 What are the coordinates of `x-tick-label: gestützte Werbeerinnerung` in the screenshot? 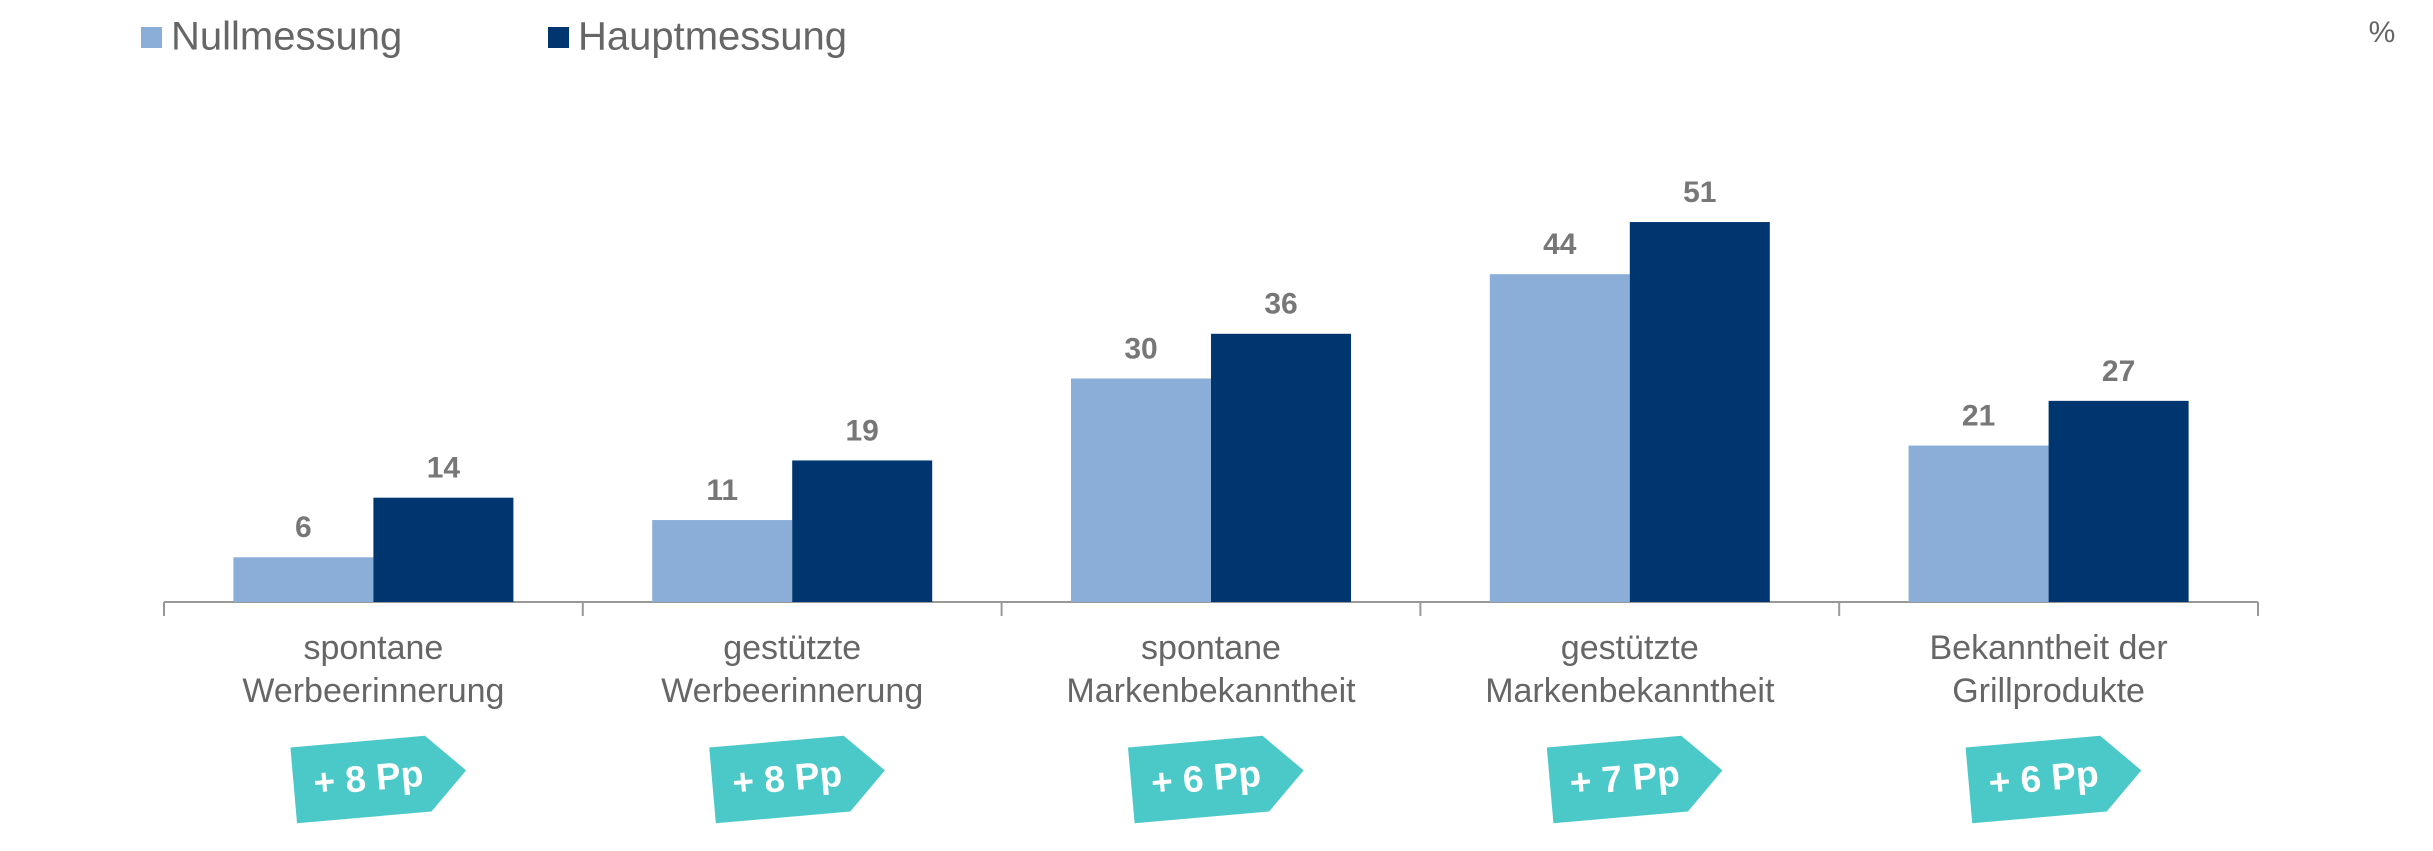 It's located at (792, 669).